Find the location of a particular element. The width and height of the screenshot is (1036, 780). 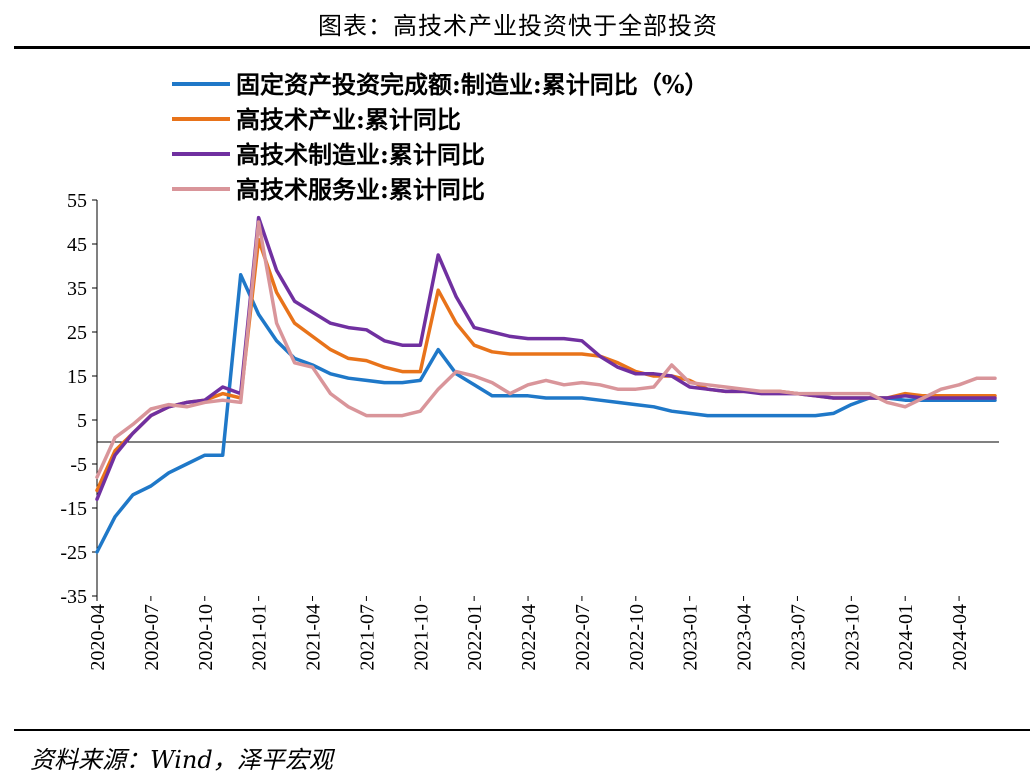

x-tick-label: 2023-07 is located at coordinates (798, 637).